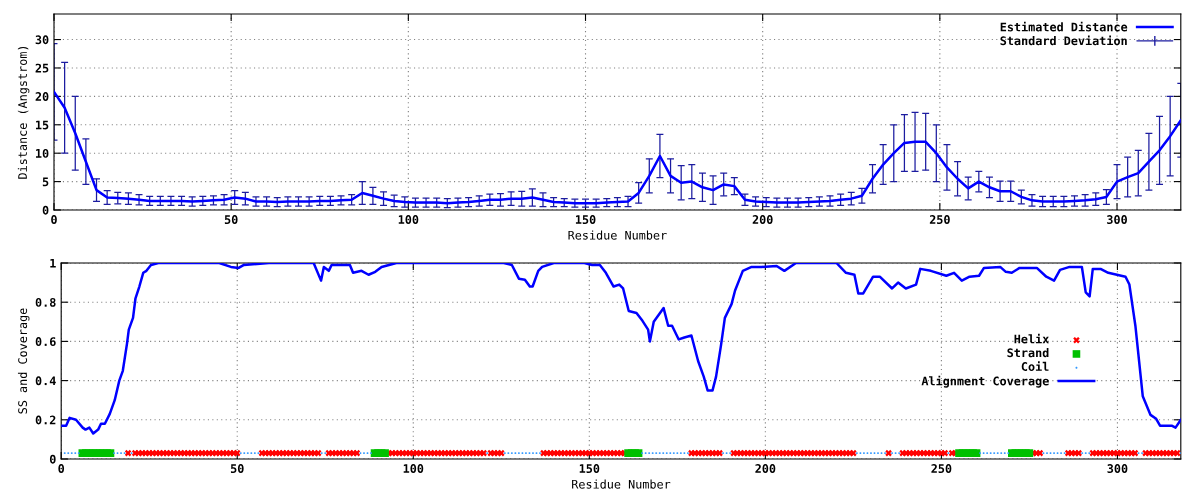  What do you see at coordinates (1035, 366) in the screenshot?
I see `legend-label: Coil` at bounding box center [1035, 366].